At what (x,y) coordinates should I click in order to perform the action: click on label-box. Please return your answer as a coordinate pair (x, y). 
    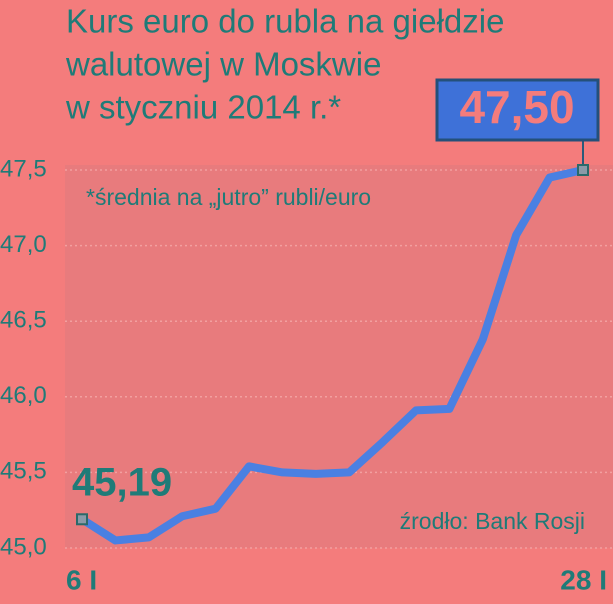
    Looking at the image, I should click on (517, 110).